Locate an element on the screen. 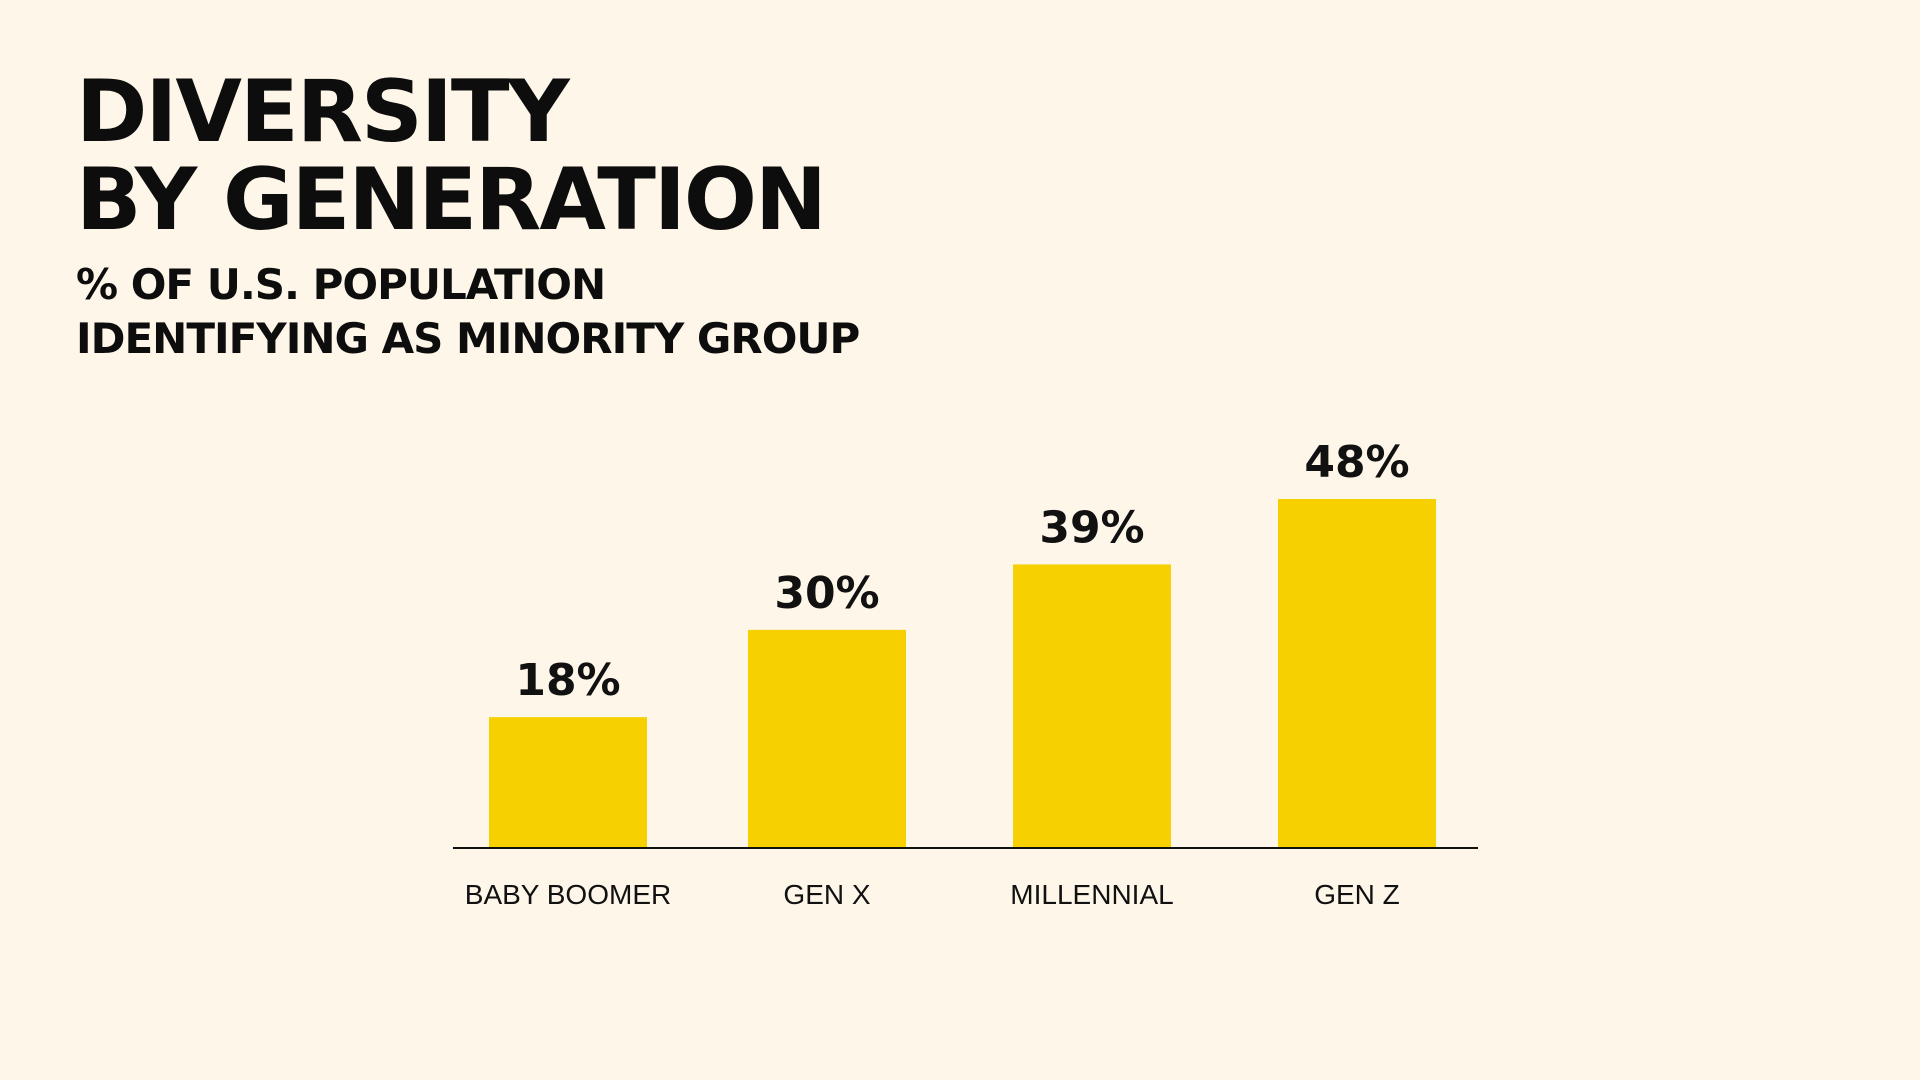  bar-millennial is located at coordinates (1092, 706).